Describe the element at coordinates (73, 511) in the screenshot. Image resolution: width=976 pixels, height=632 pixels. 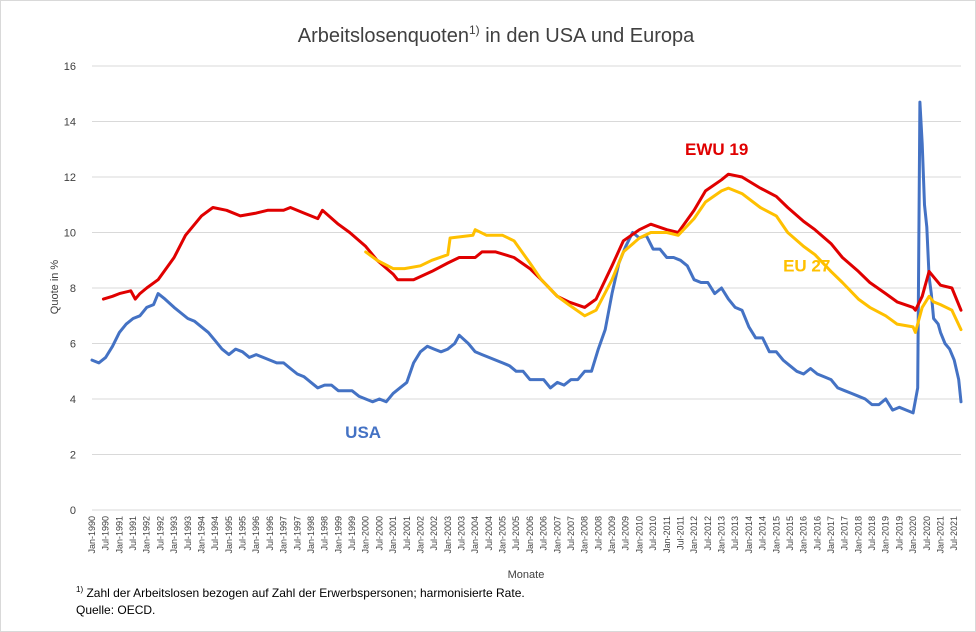
I see `y-tick-label: 0` at that location.